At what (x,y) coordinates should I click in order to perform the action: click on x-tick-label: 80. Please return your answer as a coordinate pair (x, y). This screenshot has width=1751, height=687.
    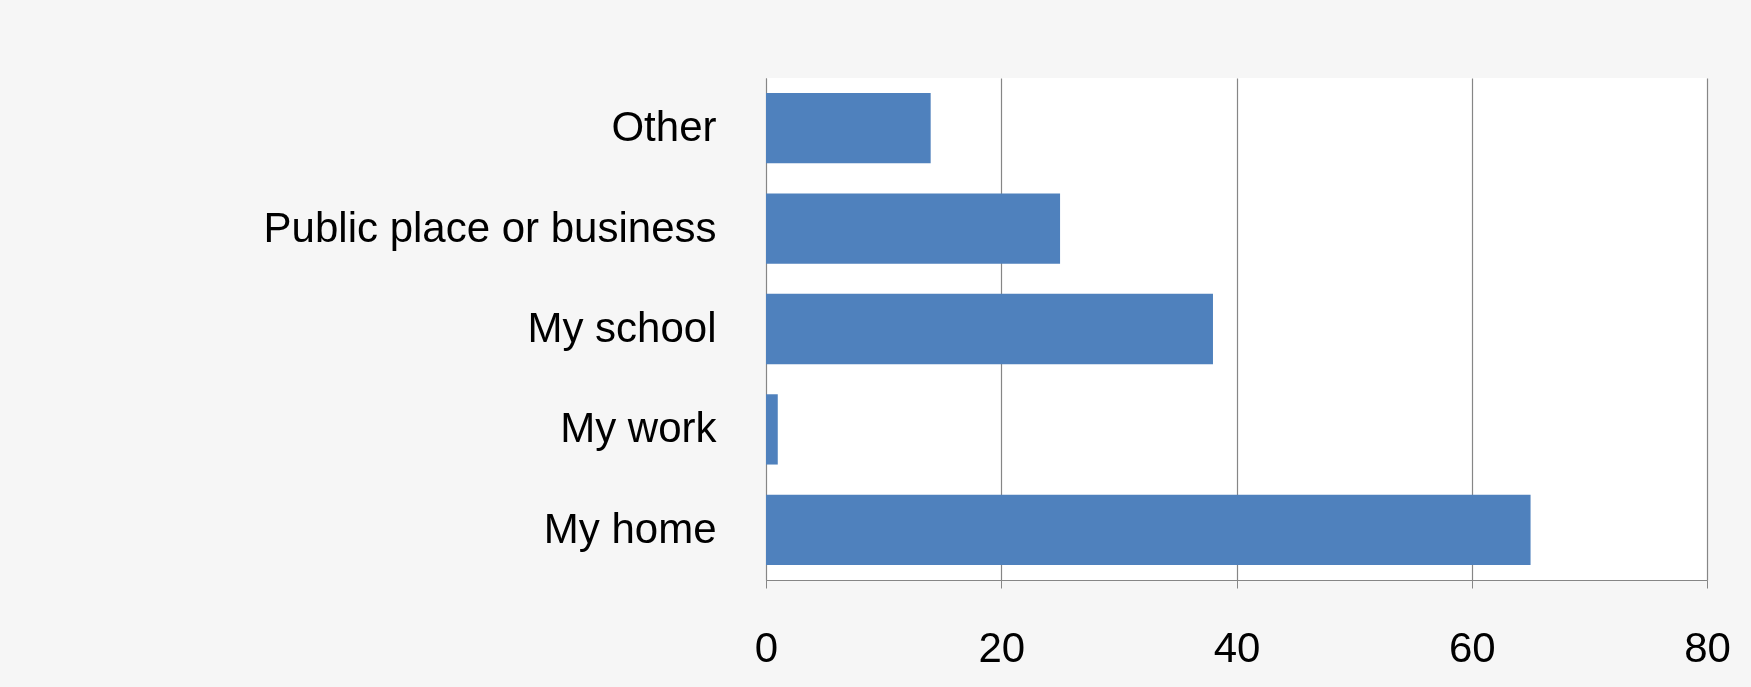
    Looking at the image, I should click on (1707, 647).